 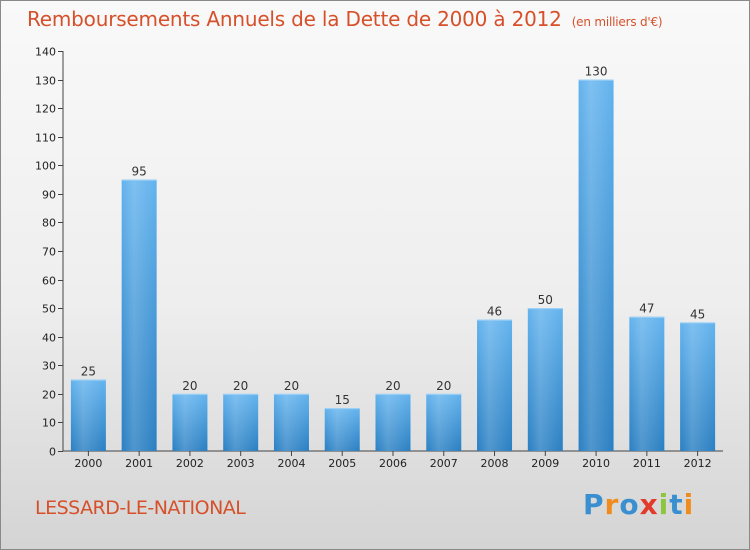 I want to click on logo-letter: P, so click(x=594, y=504).